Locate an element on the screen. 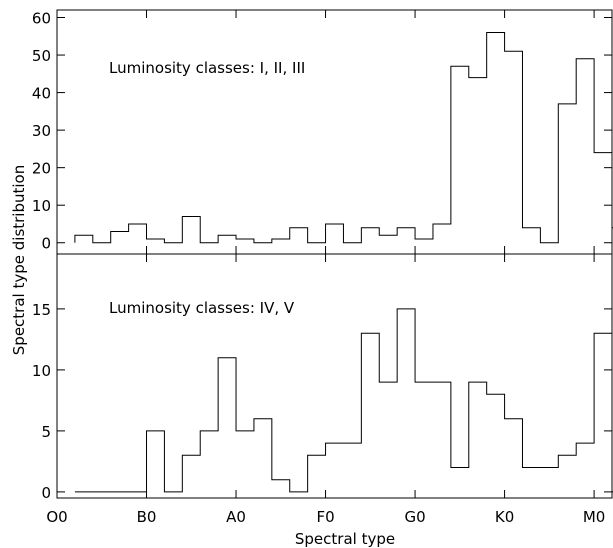 The image size is (613, 548). y-axis-label: Spectral type distribution is located at coordinates (19, 260).